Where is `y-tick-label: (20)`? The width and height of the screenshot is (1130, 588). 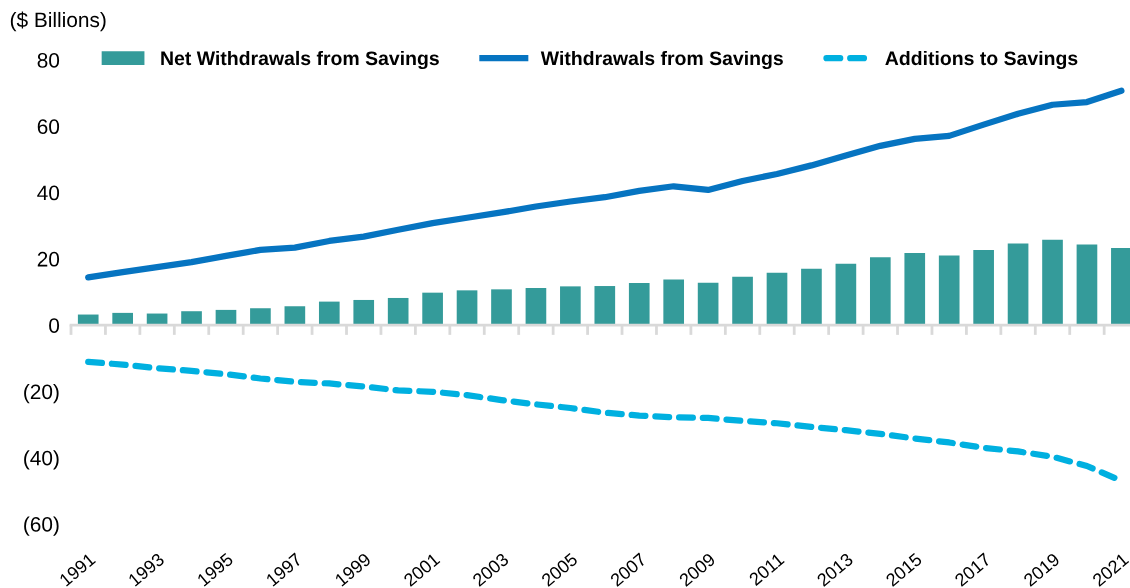
y-tick-label: (20) is located at coordinates (41, 393).